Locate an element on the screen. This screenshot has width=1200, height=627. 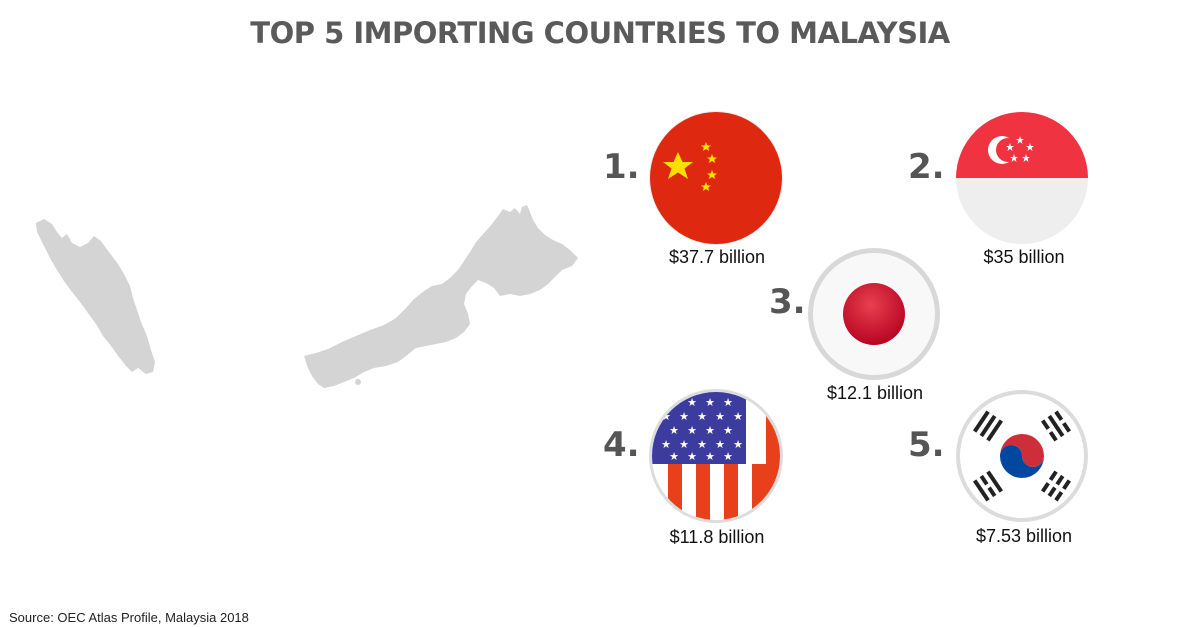
japan-flag-icon is located at coordinates (874, 314).